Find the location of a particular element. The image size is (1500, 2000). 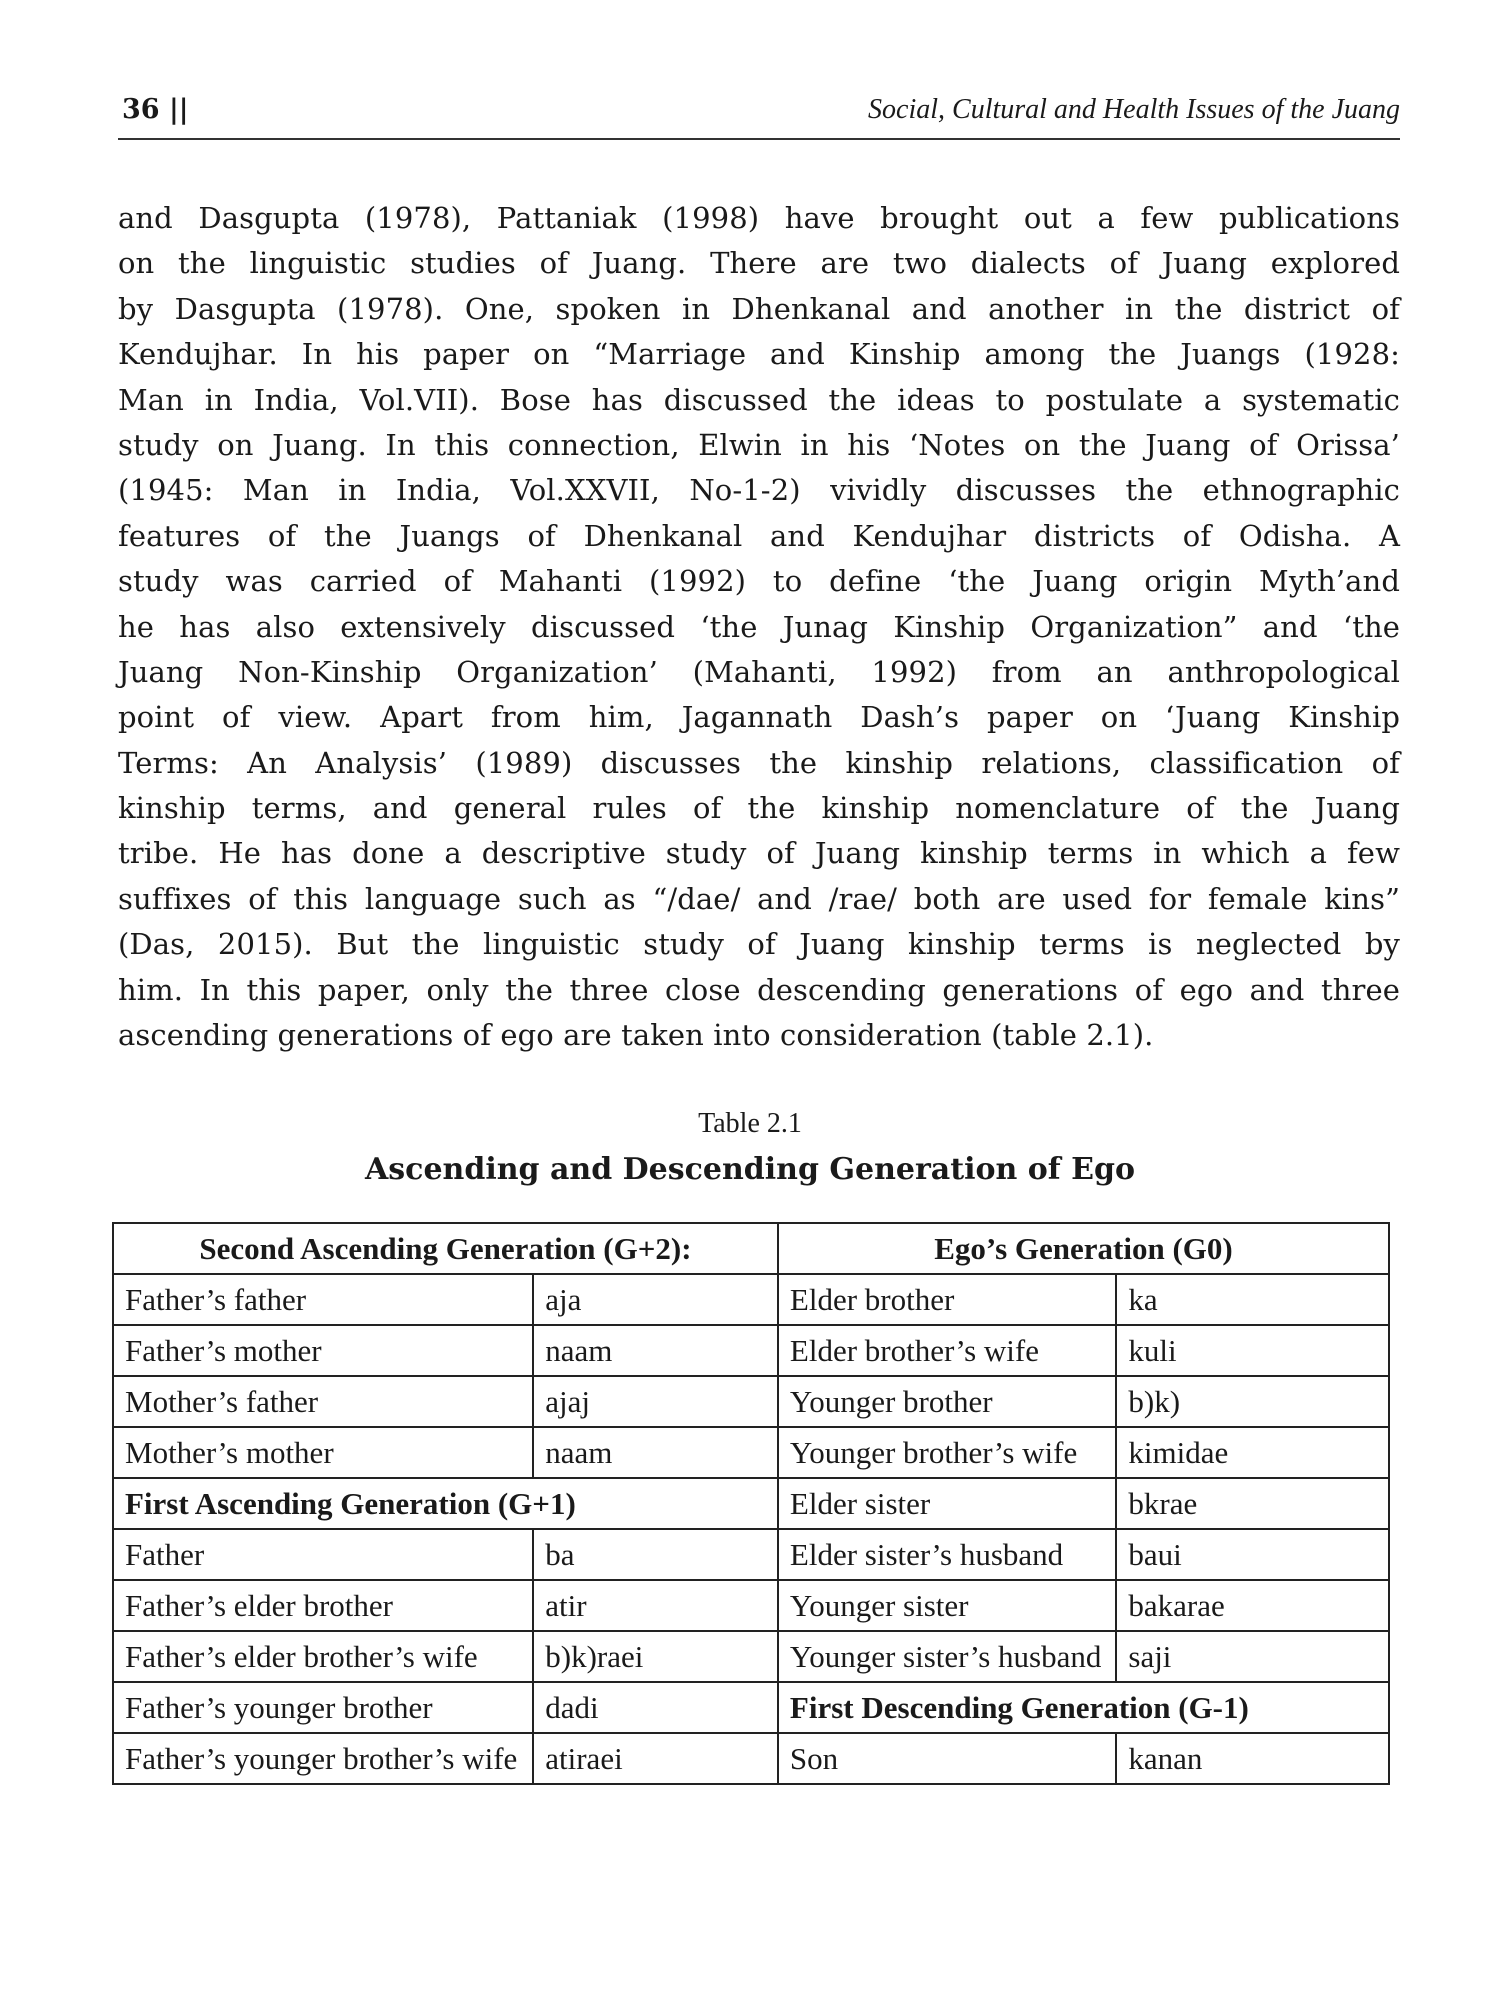

term-cell: bkrae is located at coordinates (1252, 1503).